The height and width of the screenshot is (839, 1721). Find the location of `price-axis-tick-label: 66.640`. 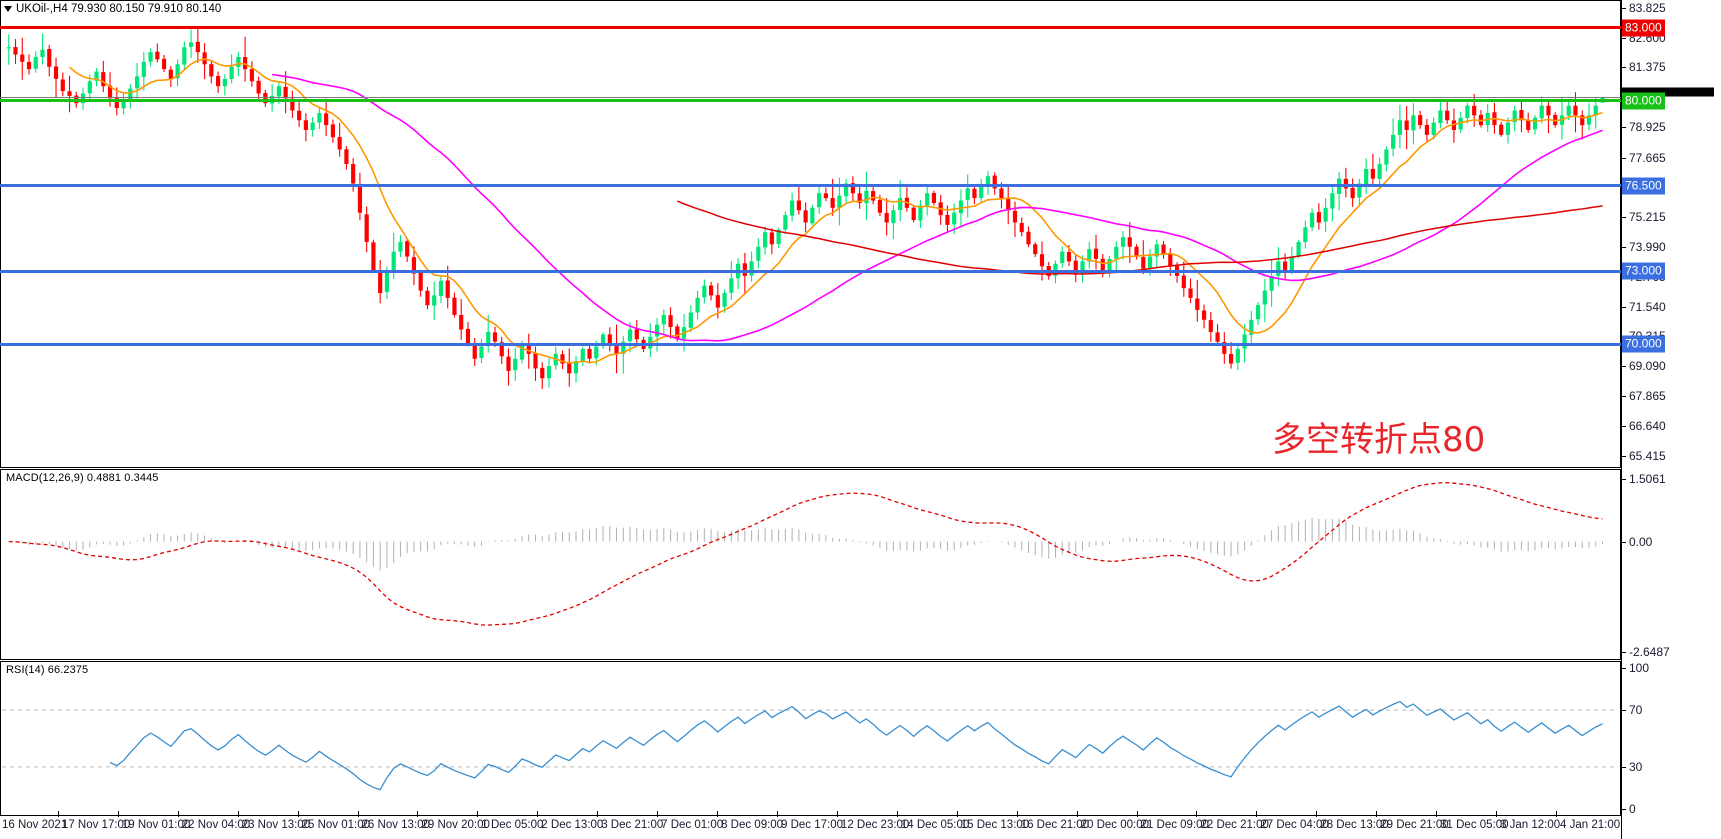

price-axis-tick-label: 66.640 is located at coordinates (1647, 425).